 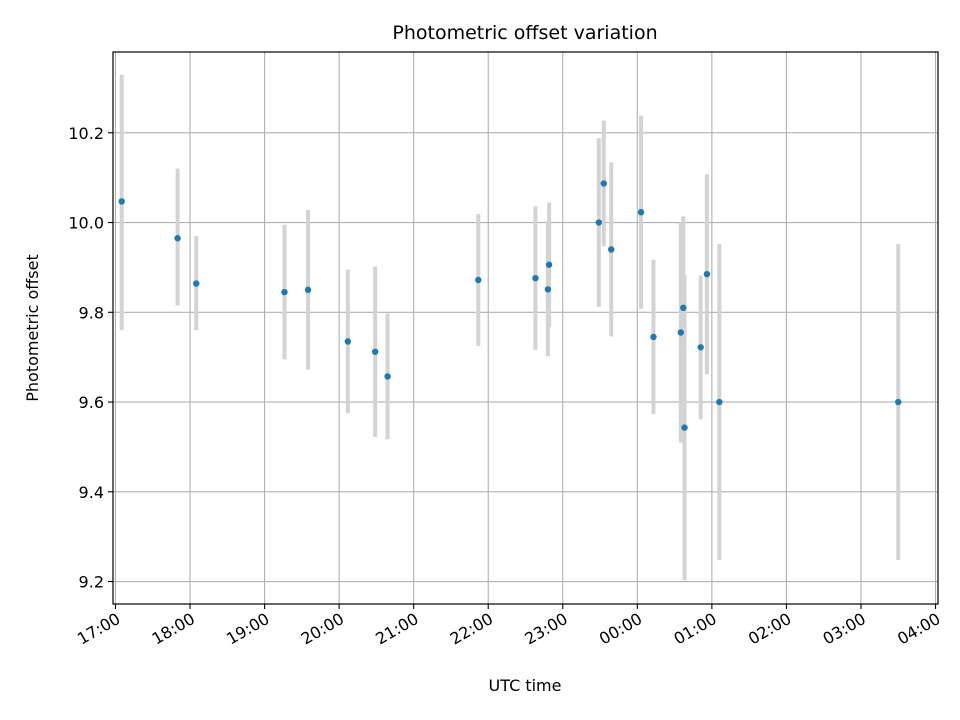 What do you see at coordinates (86, 133) in the screenshot?
I see `y-tick-label: 10.2` at bounding box center [86, 133].